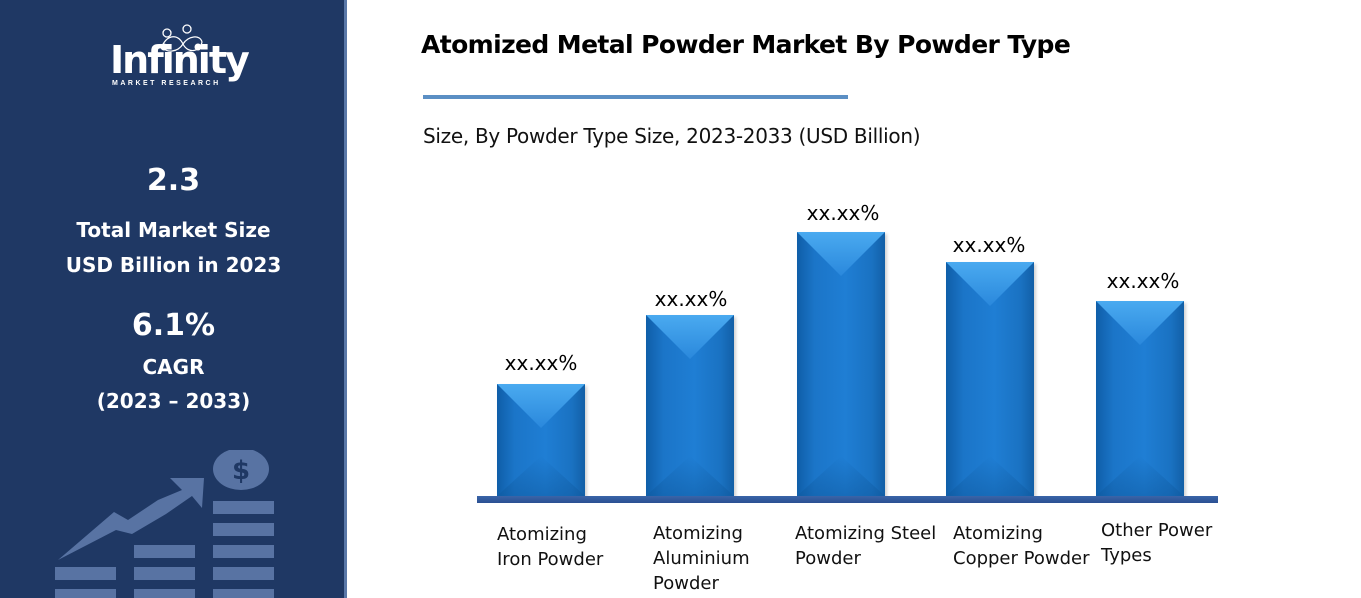 Image resolution: width=1361 pixels, height=598 pixels. What do you see at coordinates (180, 60) in the screenshot?
I see `brand-name: Infinity` at bounding box center [180, 60].